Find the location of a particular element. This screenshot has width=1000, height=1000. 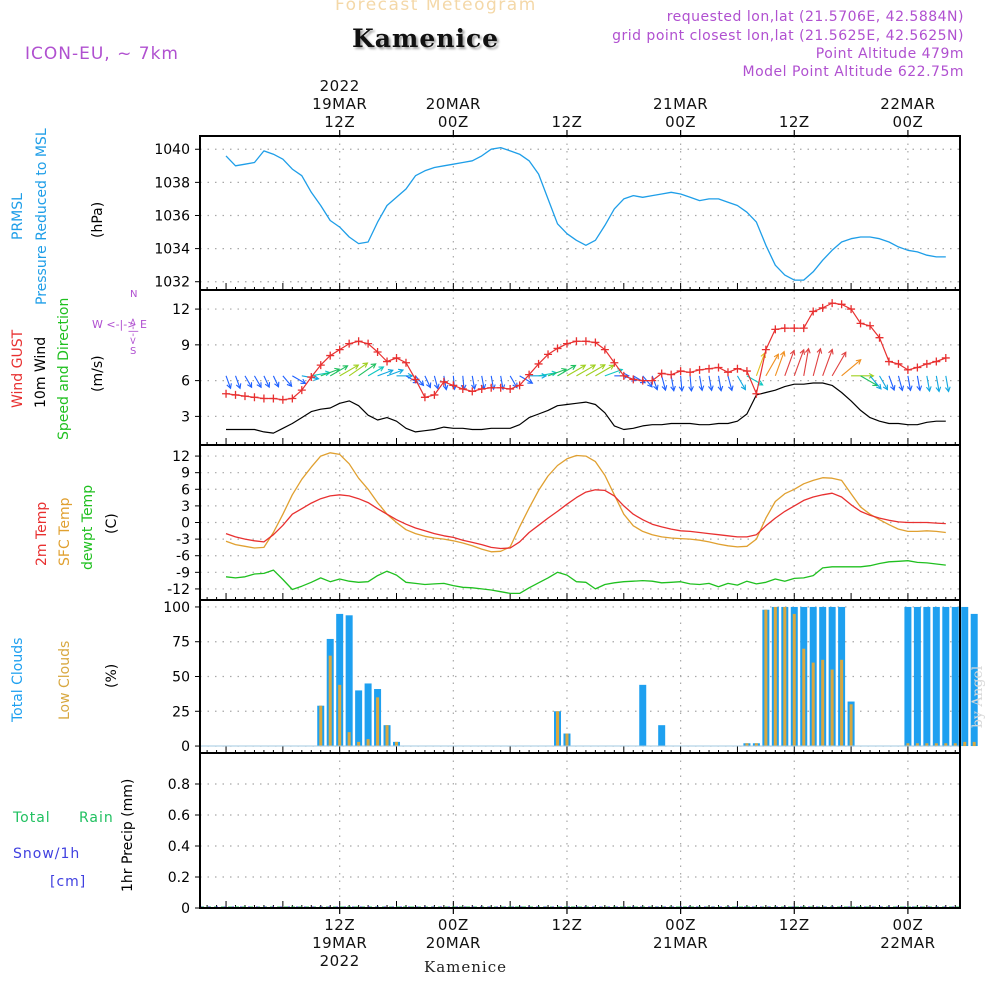

y-tick-label: 1034 is located at coordinates (172, 250).